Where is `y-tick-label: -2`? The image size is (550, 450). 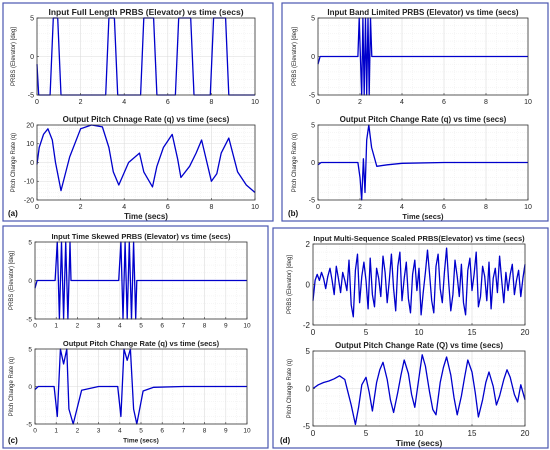
y-tick-label: -2 is located at coordinates (307, 325).